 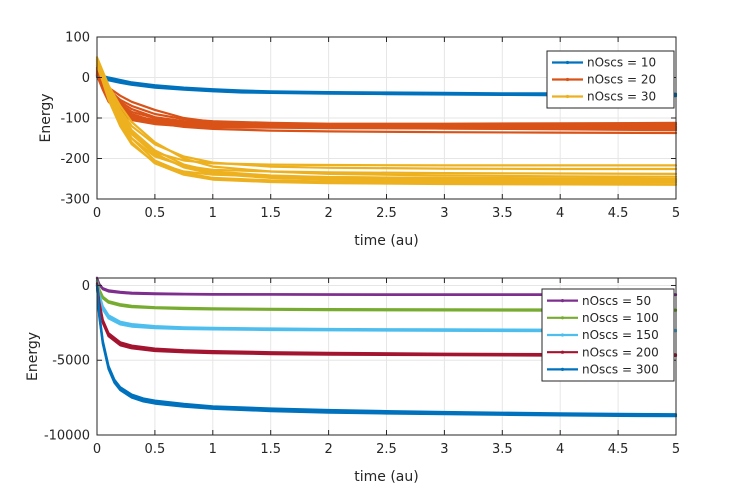 I want to click on top-legend: nOscs = 10 nOscs = 20 nOscs = 30, so click(x=610, y=79).